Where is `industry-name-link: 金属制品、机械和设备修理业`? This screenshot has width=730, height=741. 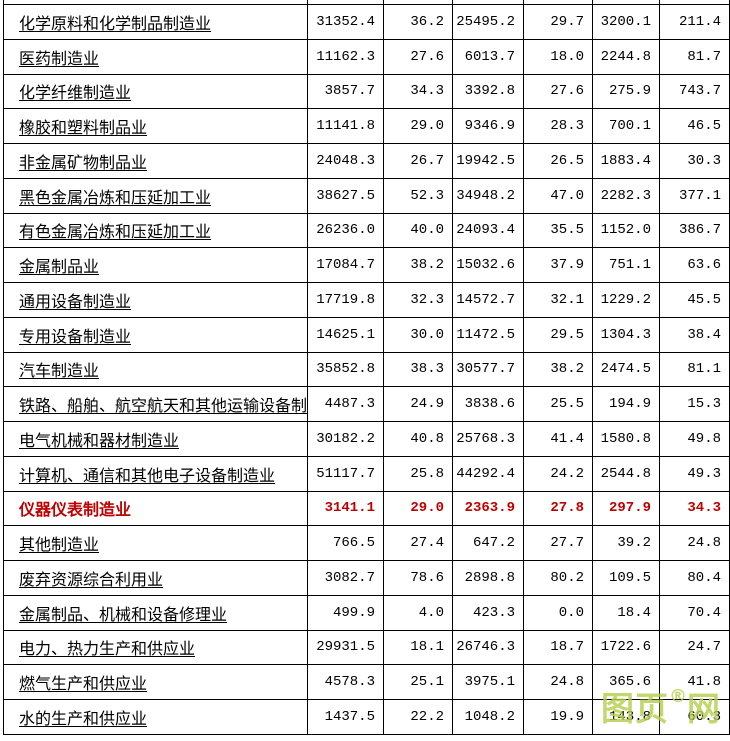
industry-name-link: 金属制品、机械和设备修理业 is located at coordinates (123, 615).